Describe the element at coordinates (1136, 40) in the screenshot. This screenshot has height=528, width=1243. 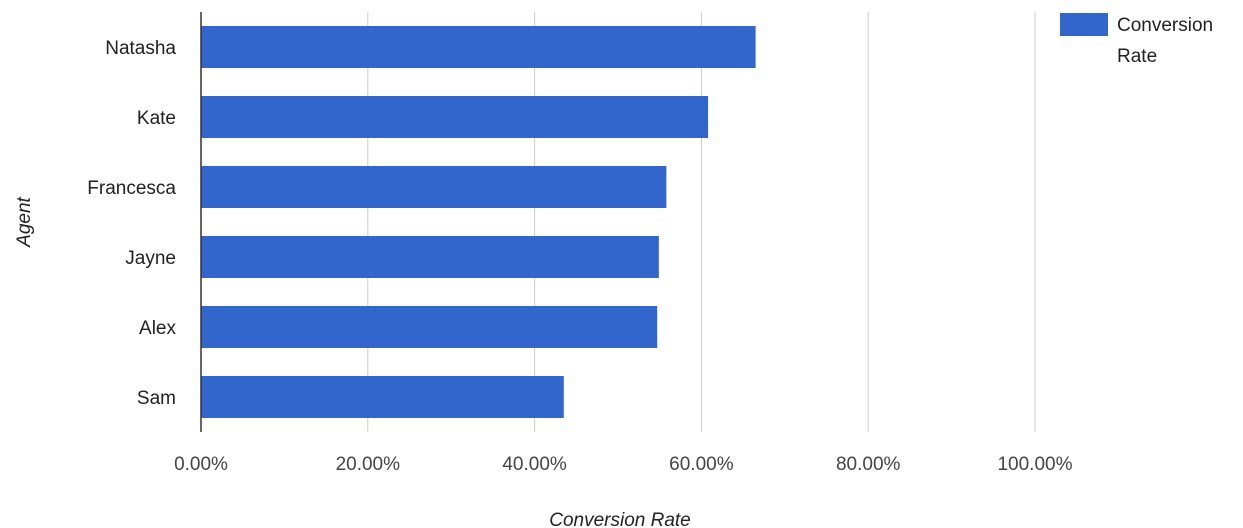
I see `legend: Conversion Rate` at that location.